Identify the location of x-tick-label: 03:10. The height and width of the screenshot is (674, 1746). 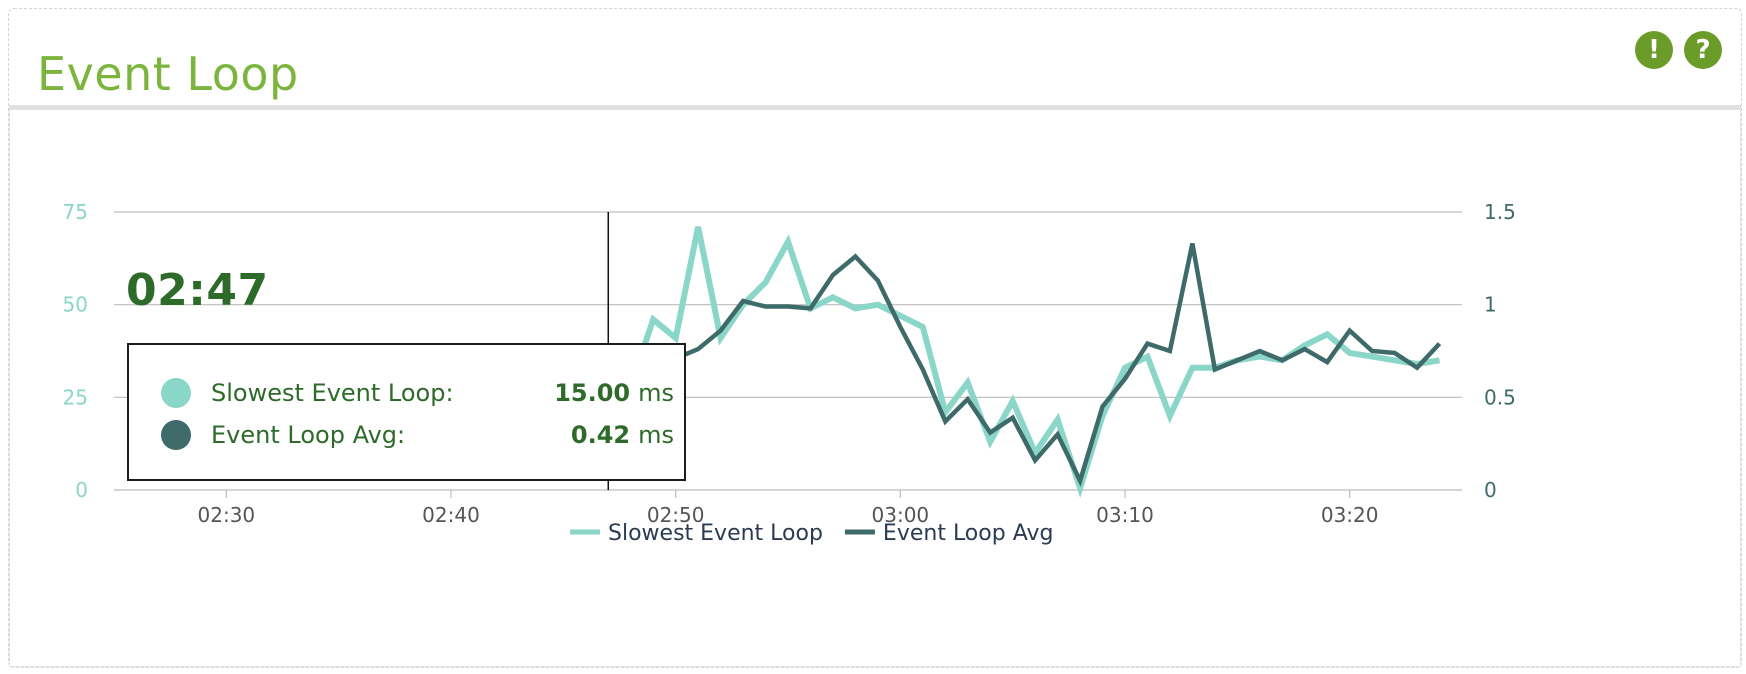
(1125, 515).